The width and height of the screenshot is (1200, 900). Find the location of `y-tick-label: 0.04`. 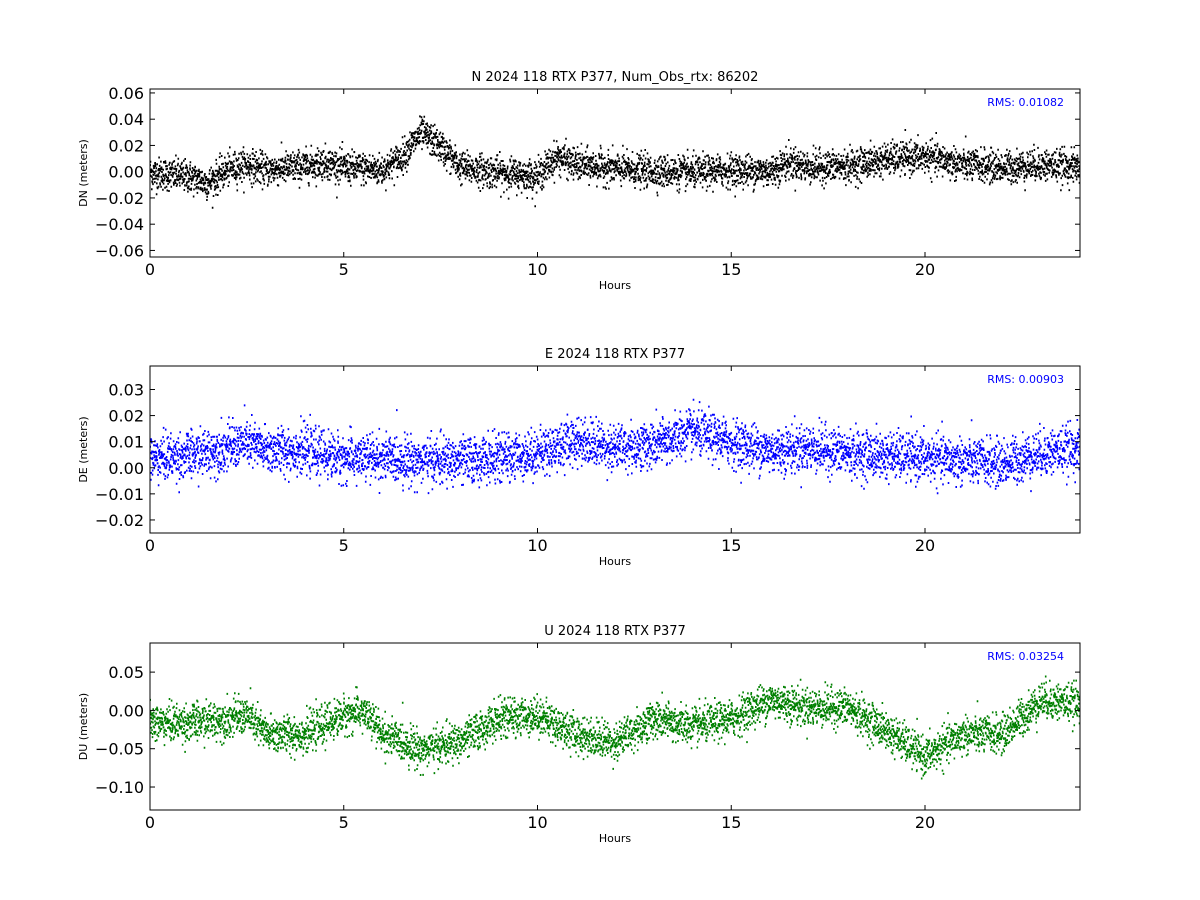

y-tick-label: 0.04 is located at coordinates (126, 119).